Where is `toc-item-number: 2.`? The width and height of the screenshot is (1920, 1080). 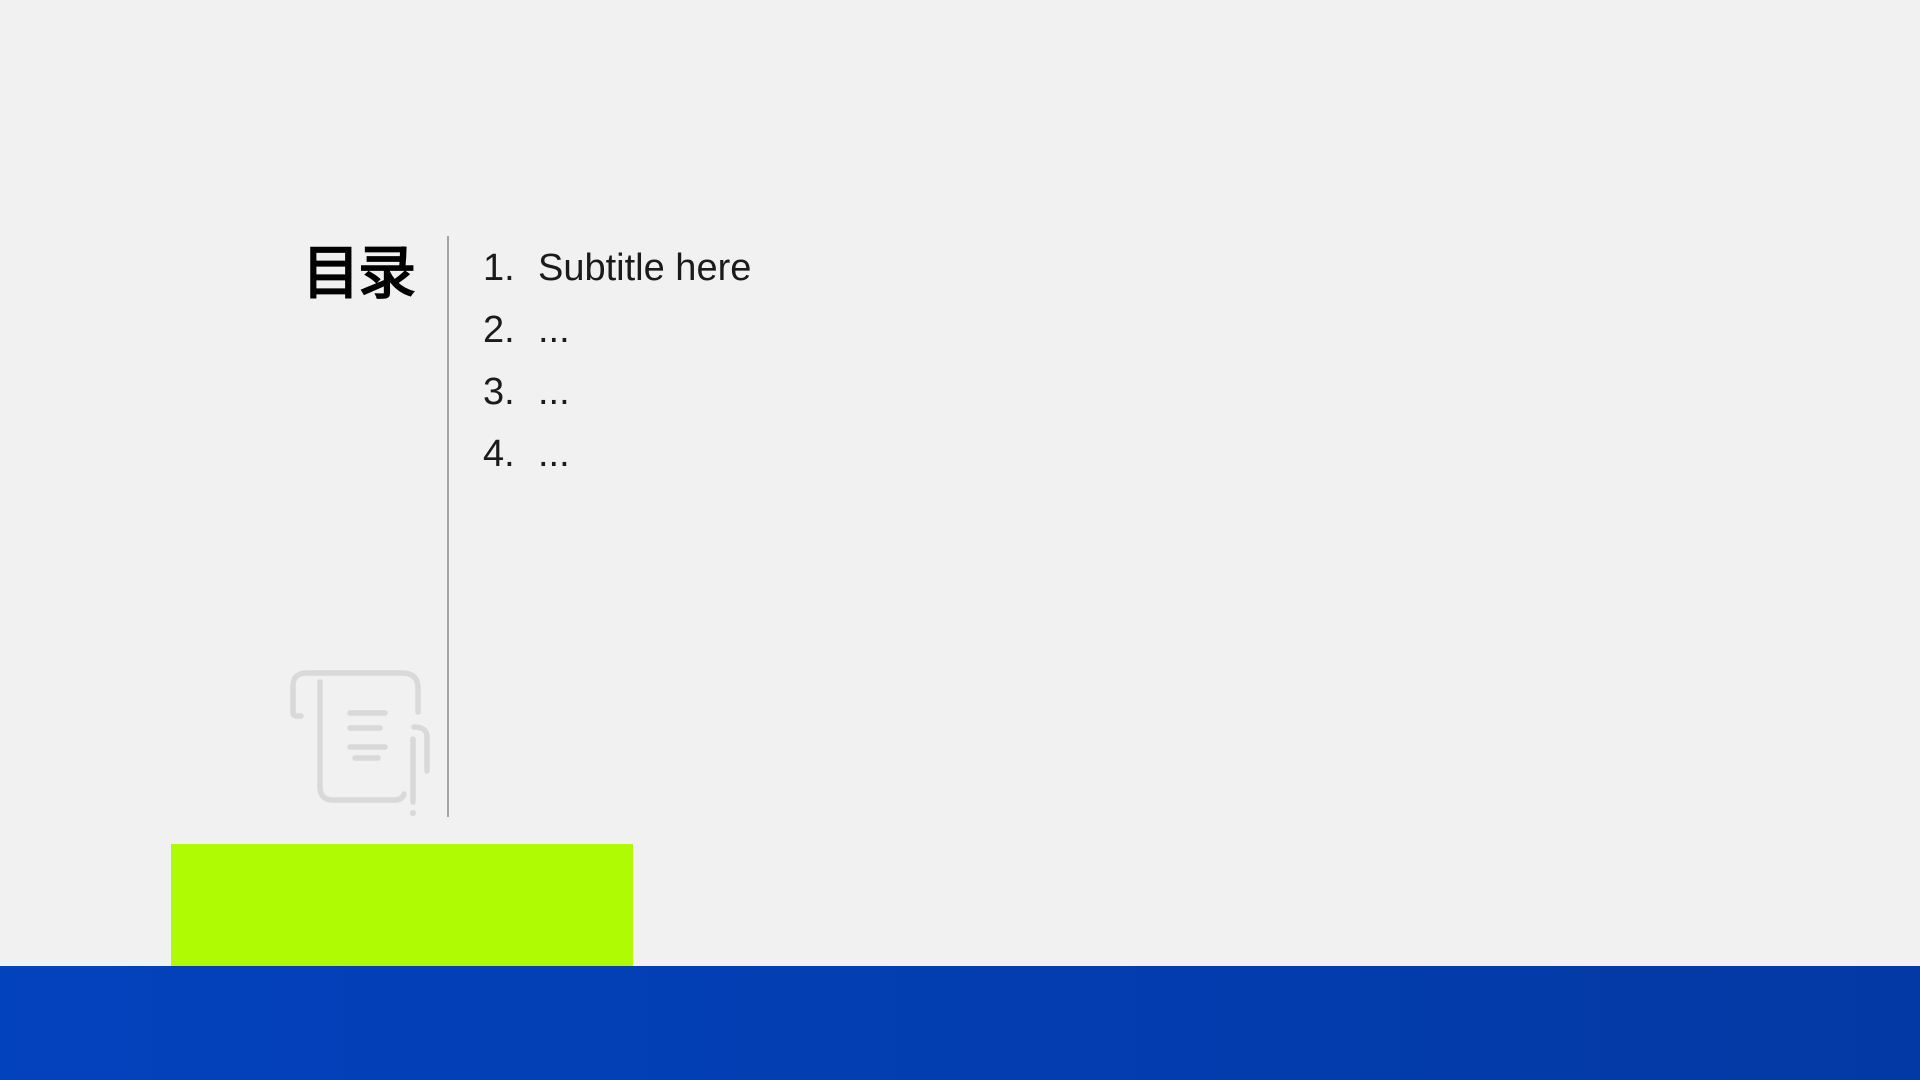 toc-item-number: 2. is located at coordinates (499, 330).